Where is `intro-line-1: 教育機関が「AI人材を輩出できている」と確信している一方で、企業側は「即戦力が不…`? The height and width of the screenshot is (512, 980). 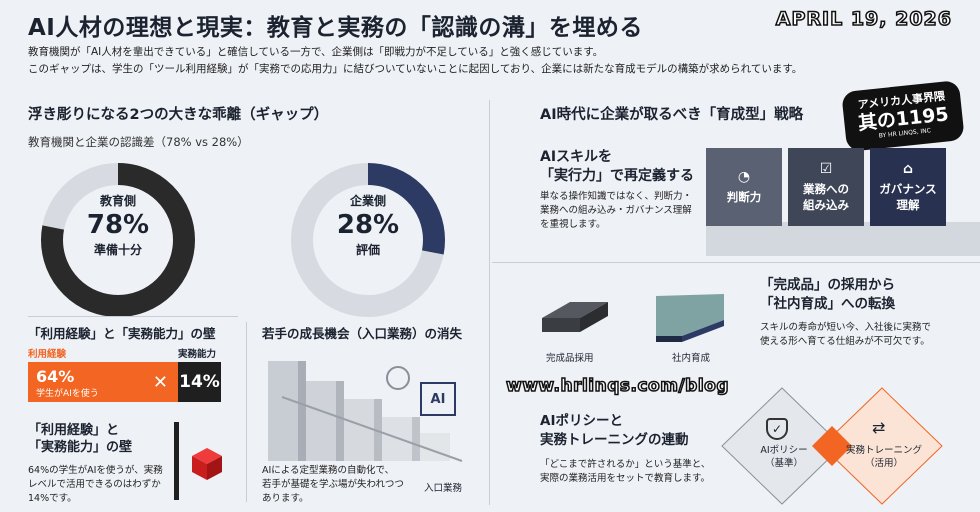
intro-line-1: 教育機関が「AI人材を輩出できている」と確信している一方で、企業側は「即戦力が不… is located at coordinates (316, 52).